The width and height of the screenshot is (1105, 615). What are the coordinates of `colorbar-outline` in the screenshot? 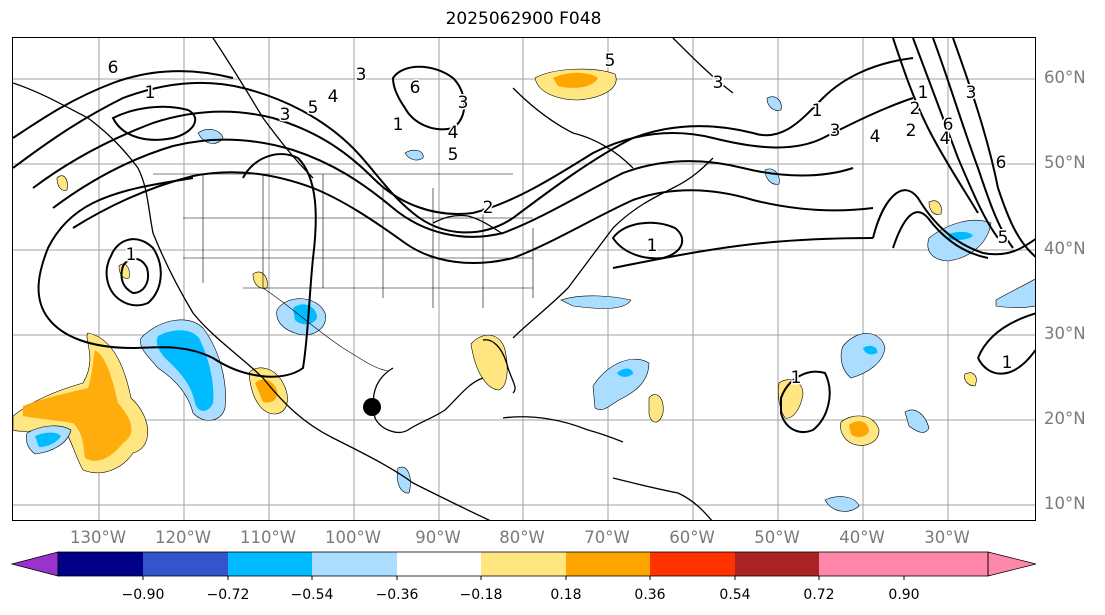 It's located at (523, 564).